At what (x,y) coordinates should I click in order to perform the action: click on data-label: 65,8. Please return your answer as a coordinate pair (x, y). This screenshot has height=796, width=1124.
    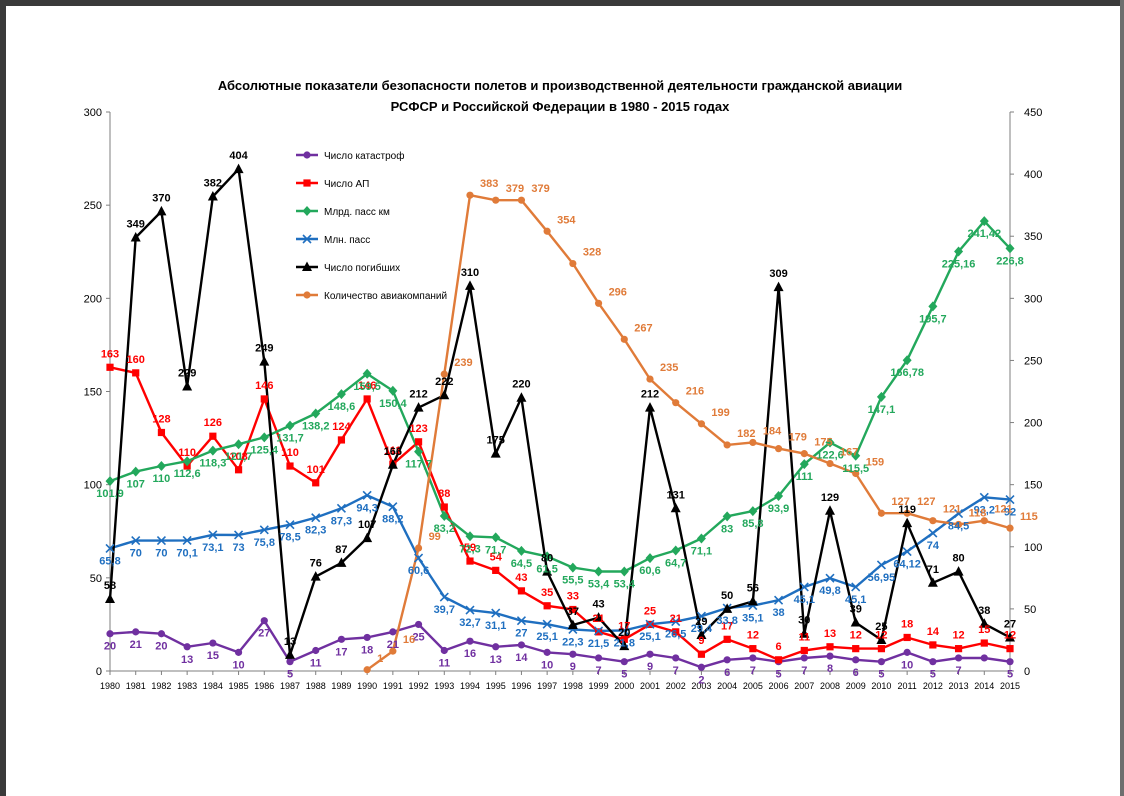
    Looking at the image, I should click on (109, 561).